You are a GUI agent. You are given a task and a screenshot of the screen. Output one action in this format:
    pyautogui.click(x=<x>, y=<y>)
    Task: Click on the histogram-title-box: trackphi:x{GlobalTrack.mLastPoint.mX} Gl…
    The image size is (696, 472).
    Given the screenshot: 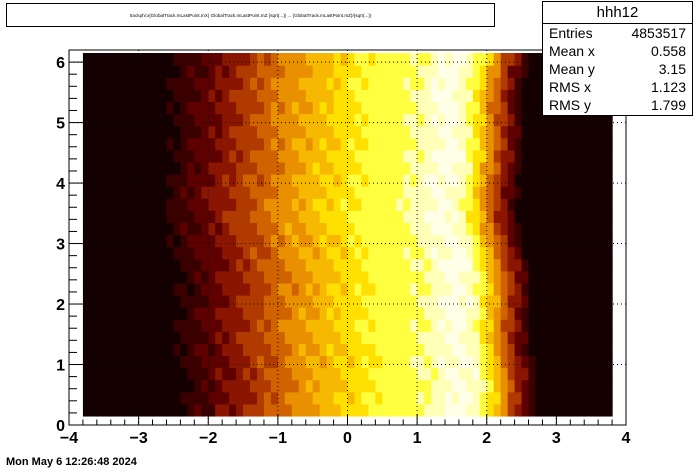 What is the action you would take?
    pyautogui.click(x=250, y=15)
    